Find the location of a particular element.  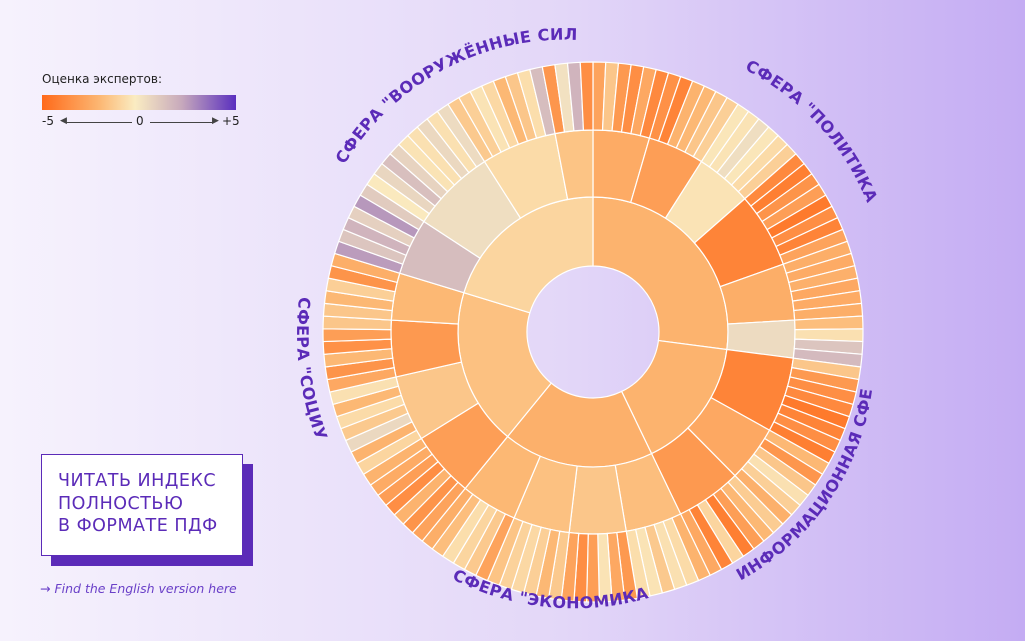

legend-title: Оценка экспертов: is located at coordinates (102, 79).